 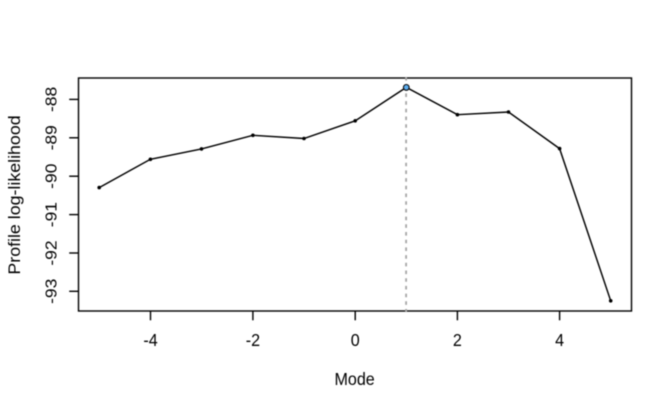 What do you see at coordinates (457, 341) in the screenshot?
I see `svg-text: 2` at bounding box center [457, 341].